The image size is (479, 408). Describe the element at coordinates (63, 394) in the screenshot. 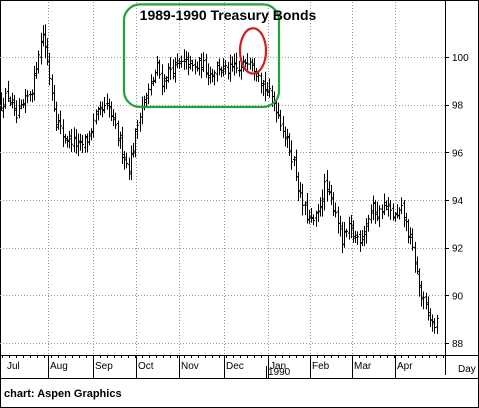

I see `chart-credit: chart: Aspen Graphics` at that location.